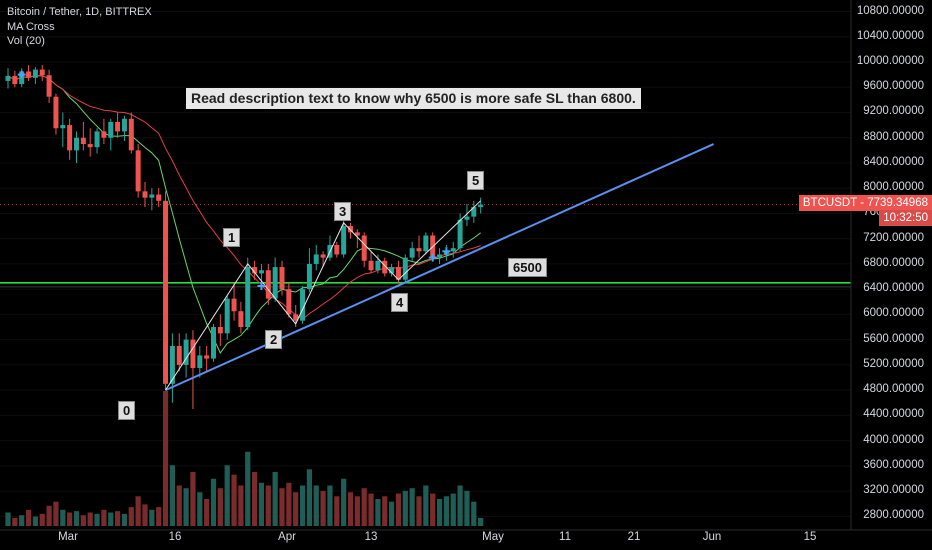 The height and width of the screenshot is (550, 932). I want to click on wave-label-4: 4, so click(400, 302).